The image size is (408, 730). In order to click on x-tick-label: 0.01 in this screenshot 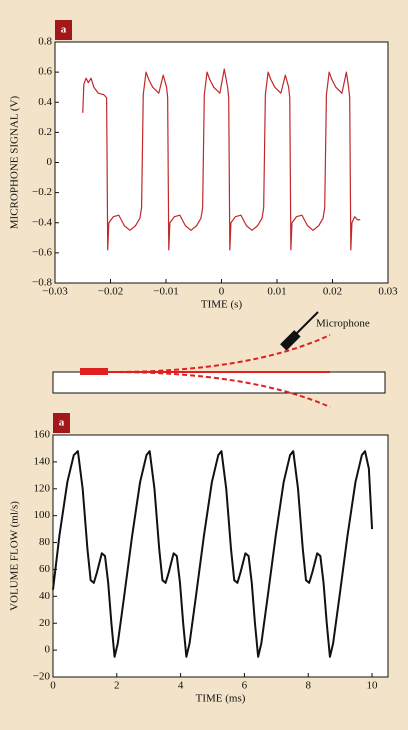, I will do `click(276, 292)`.